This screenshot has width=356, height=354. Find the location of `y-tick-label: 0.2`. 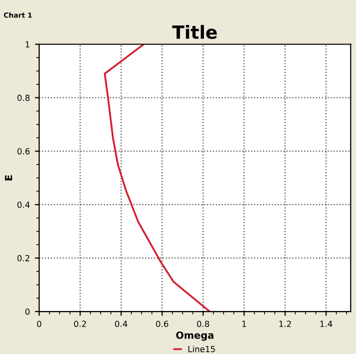

y-tick-label: 0.2 is located at coordinates (23, 258).